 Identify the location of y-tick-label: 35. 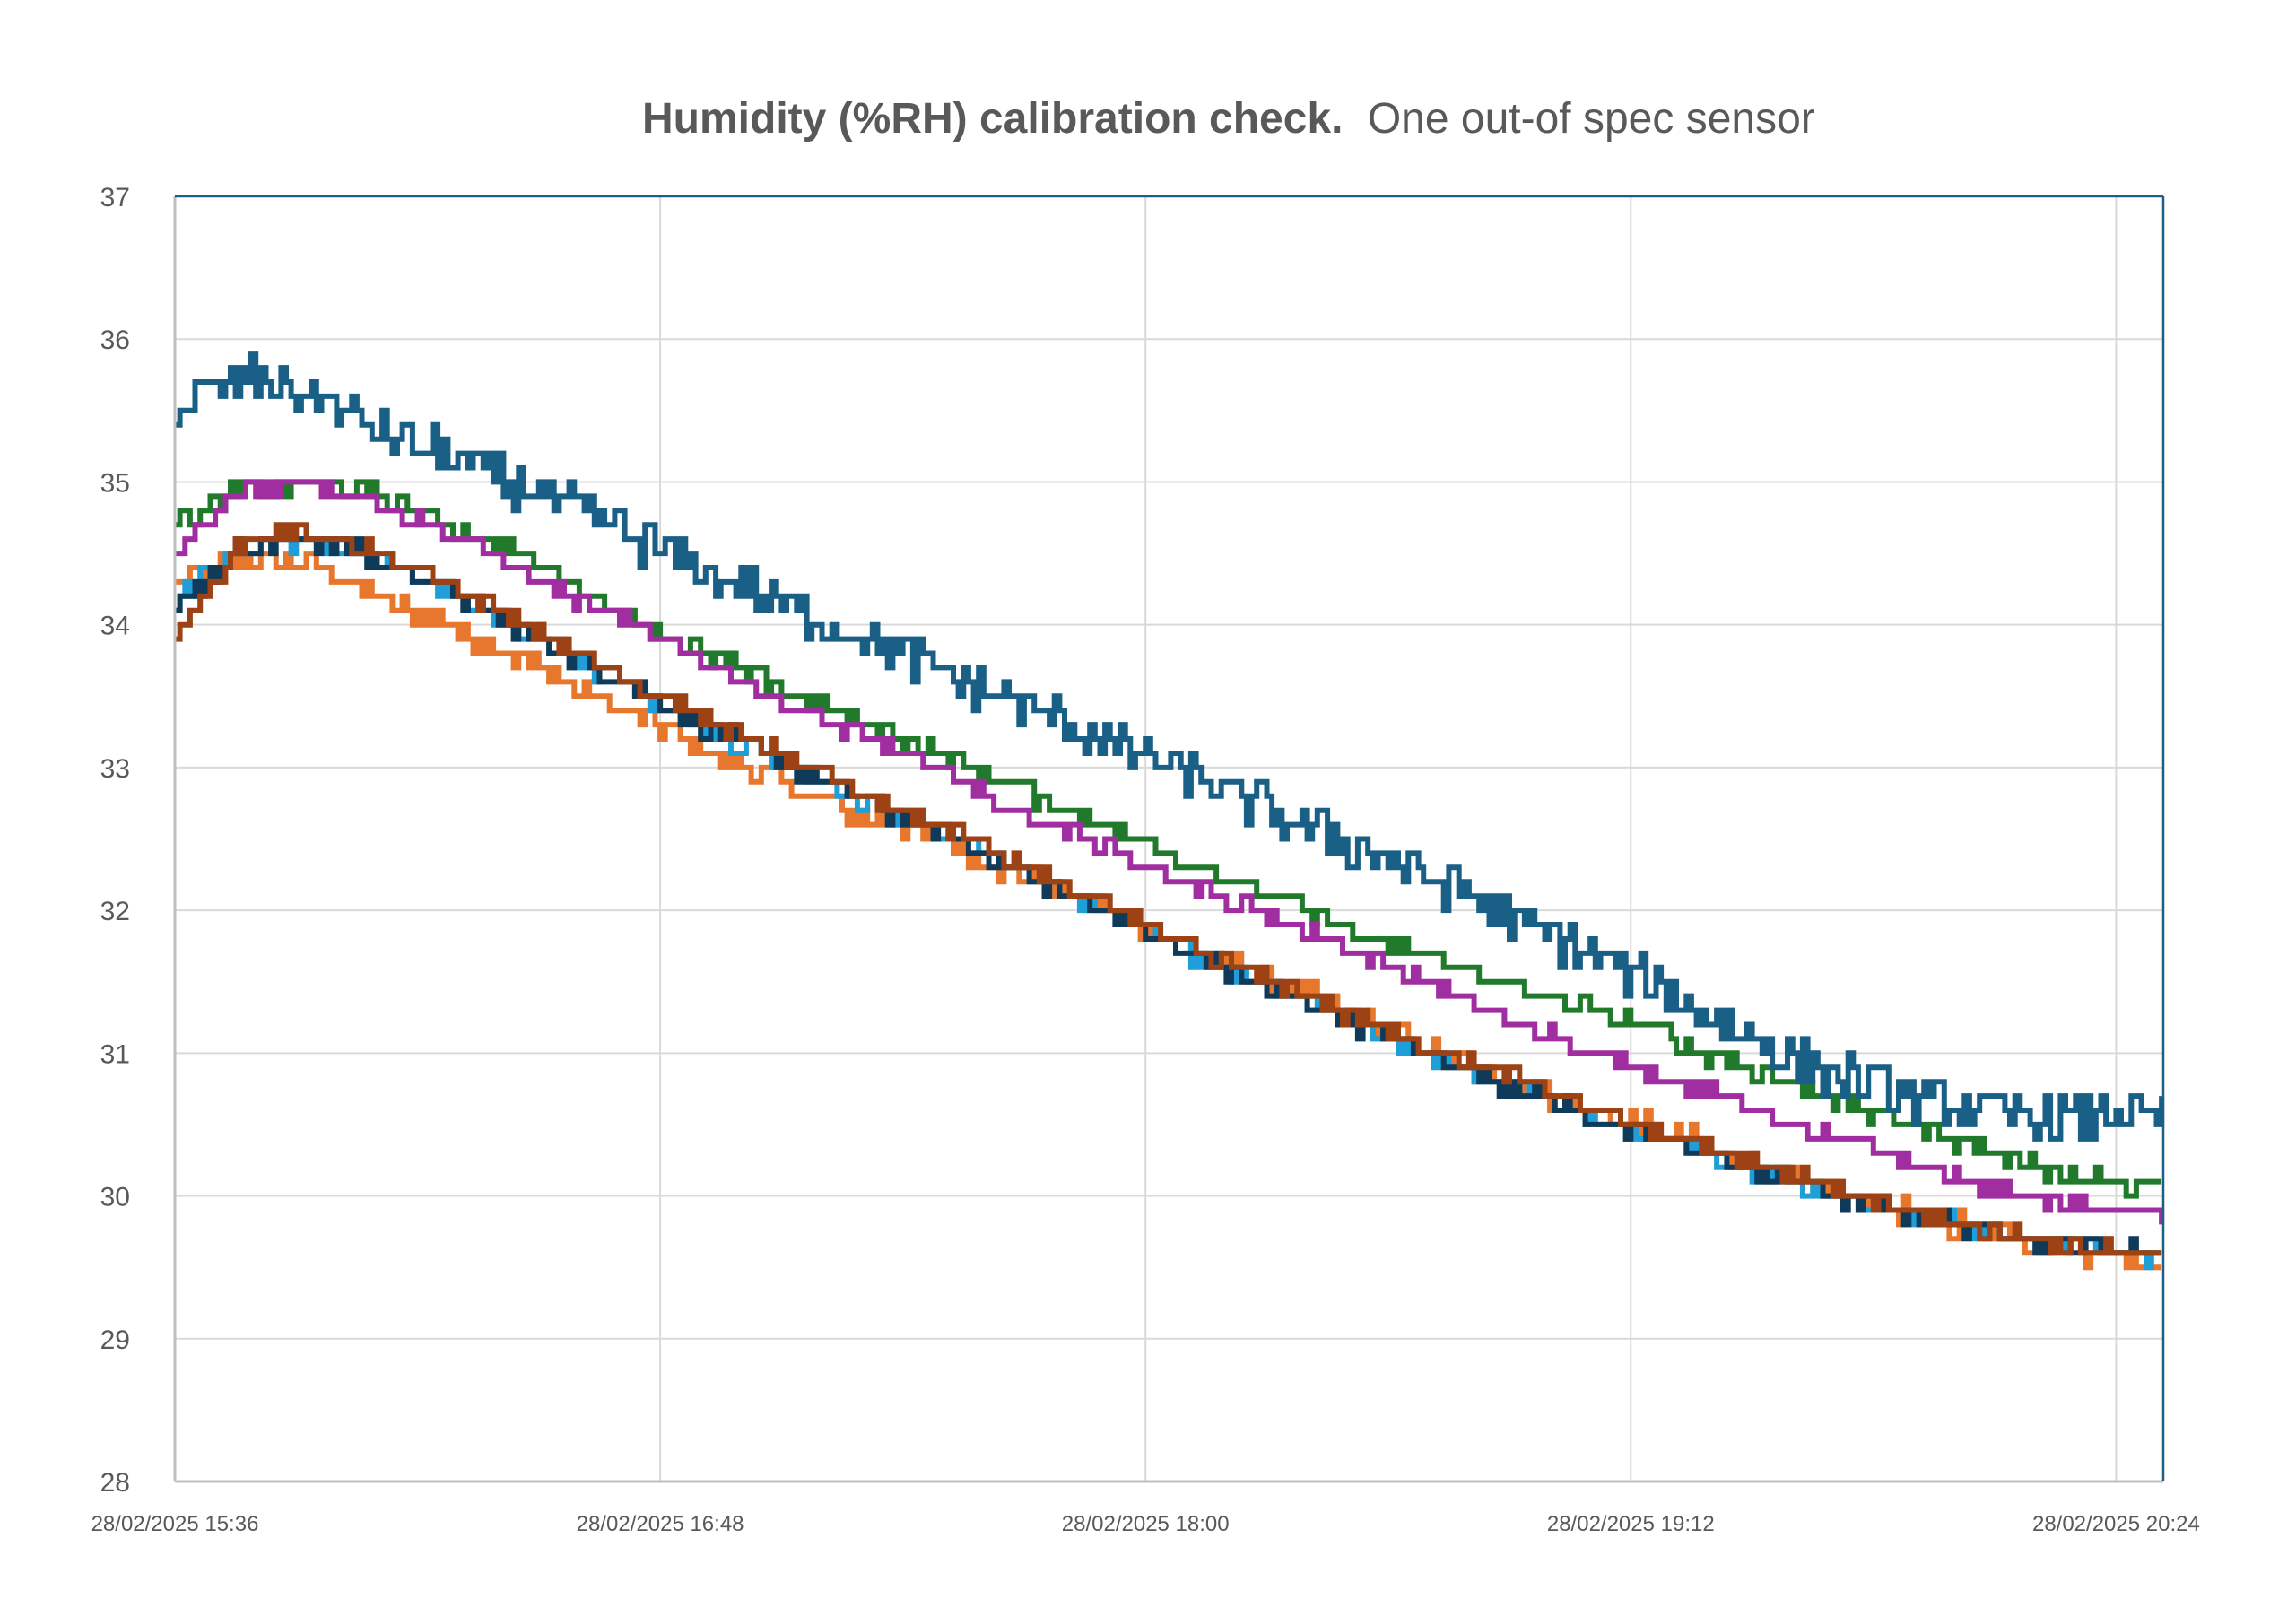
(115, 483).